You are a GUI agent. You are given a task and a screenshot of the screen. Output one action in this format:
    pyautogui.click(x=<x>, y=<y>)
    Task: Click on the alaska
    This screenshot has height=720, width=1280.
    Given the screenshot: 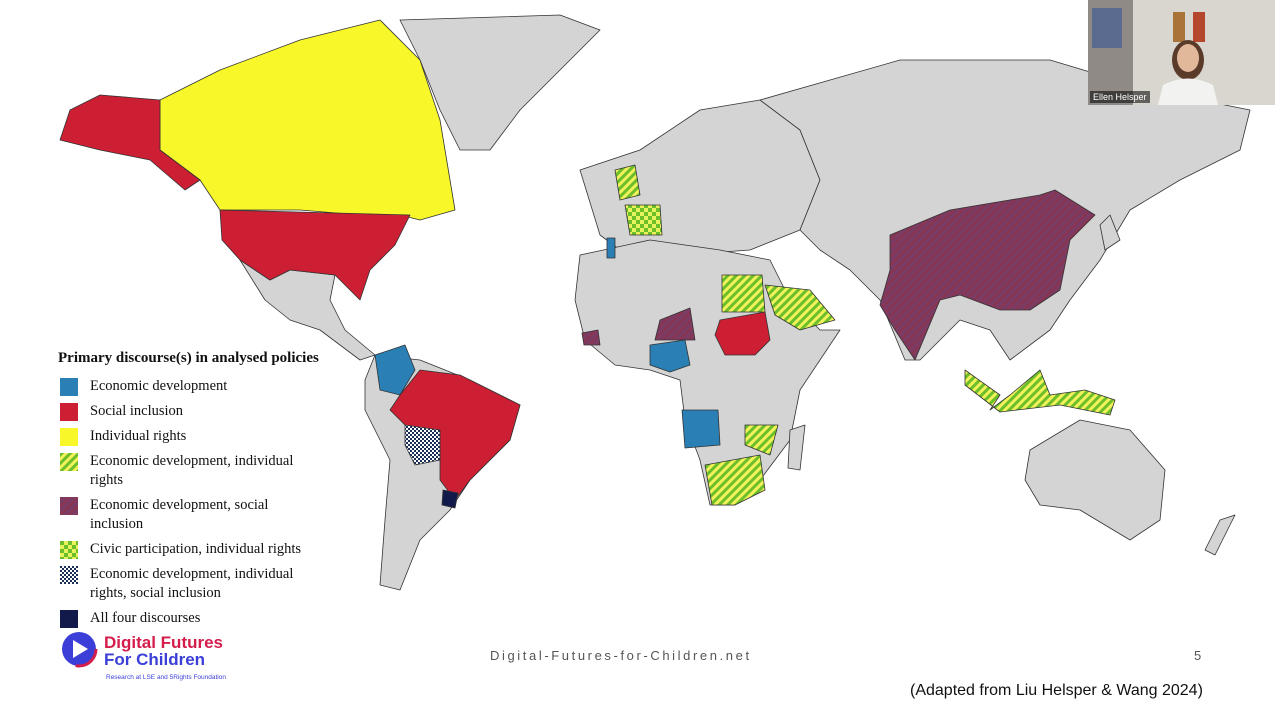 What is the action you would take?
    pyautogui.click(x=130, y=142)
    